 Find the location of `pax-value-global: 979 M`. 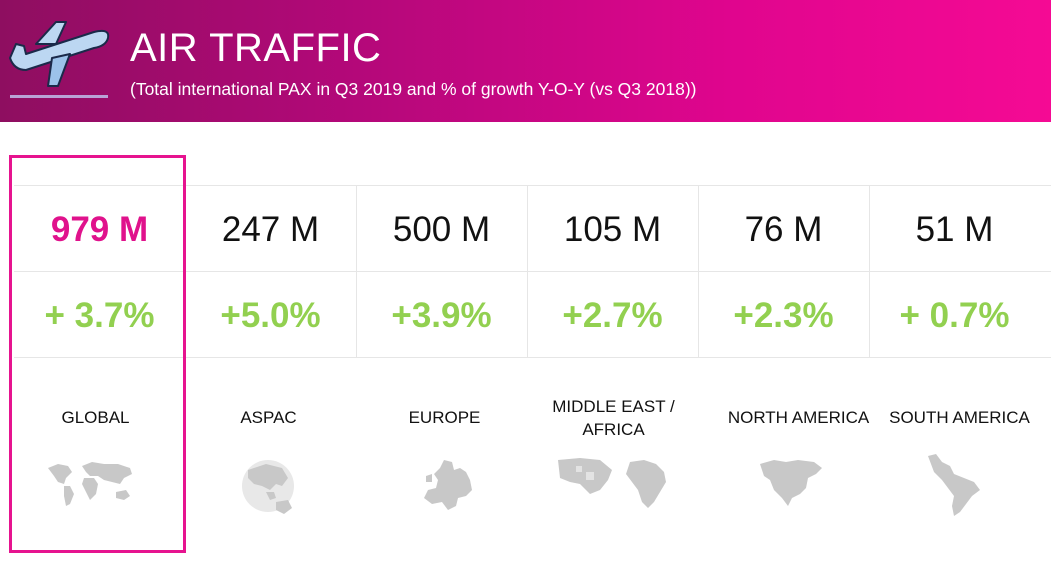

pax-value-global: 979 M is located at coordinates (99, 229).